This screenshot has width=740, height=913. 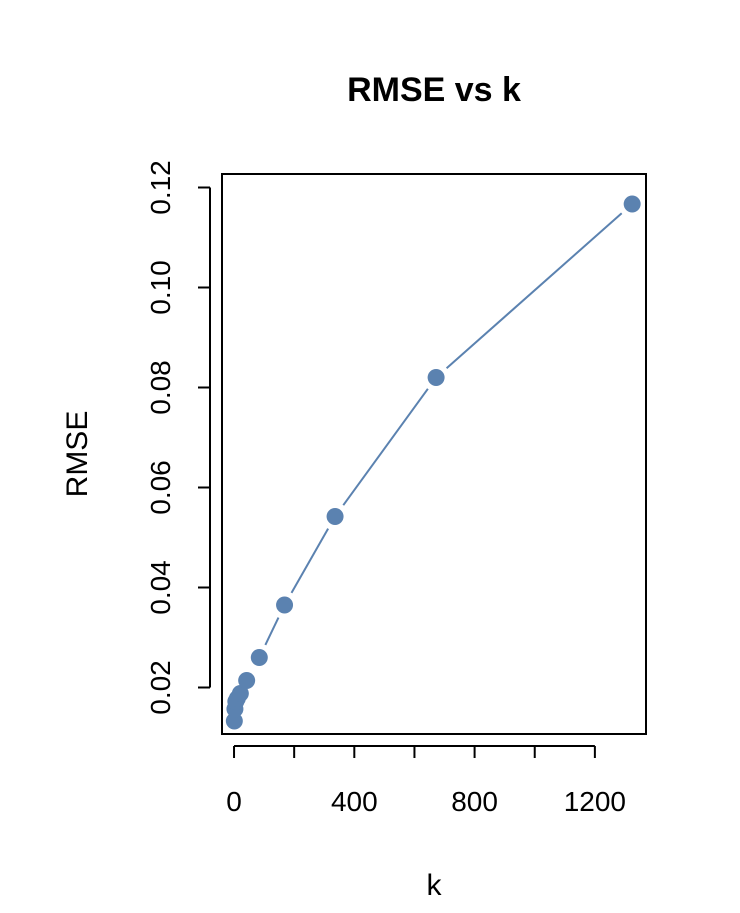 What do you see at coordinates (160, 587) in the screenshot?
I see `y-tick-label: 0.04` at bounding box center [160, 587].